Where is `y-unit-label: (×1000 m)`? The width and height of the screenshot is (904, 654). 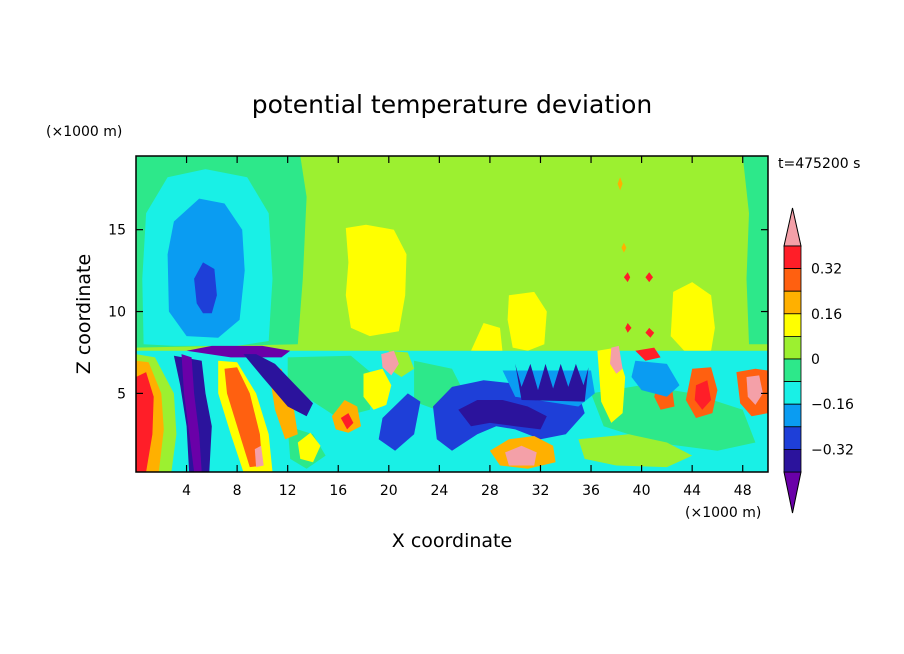 y-unit-label: (×1000 m) is located at coordinates (84, 132).